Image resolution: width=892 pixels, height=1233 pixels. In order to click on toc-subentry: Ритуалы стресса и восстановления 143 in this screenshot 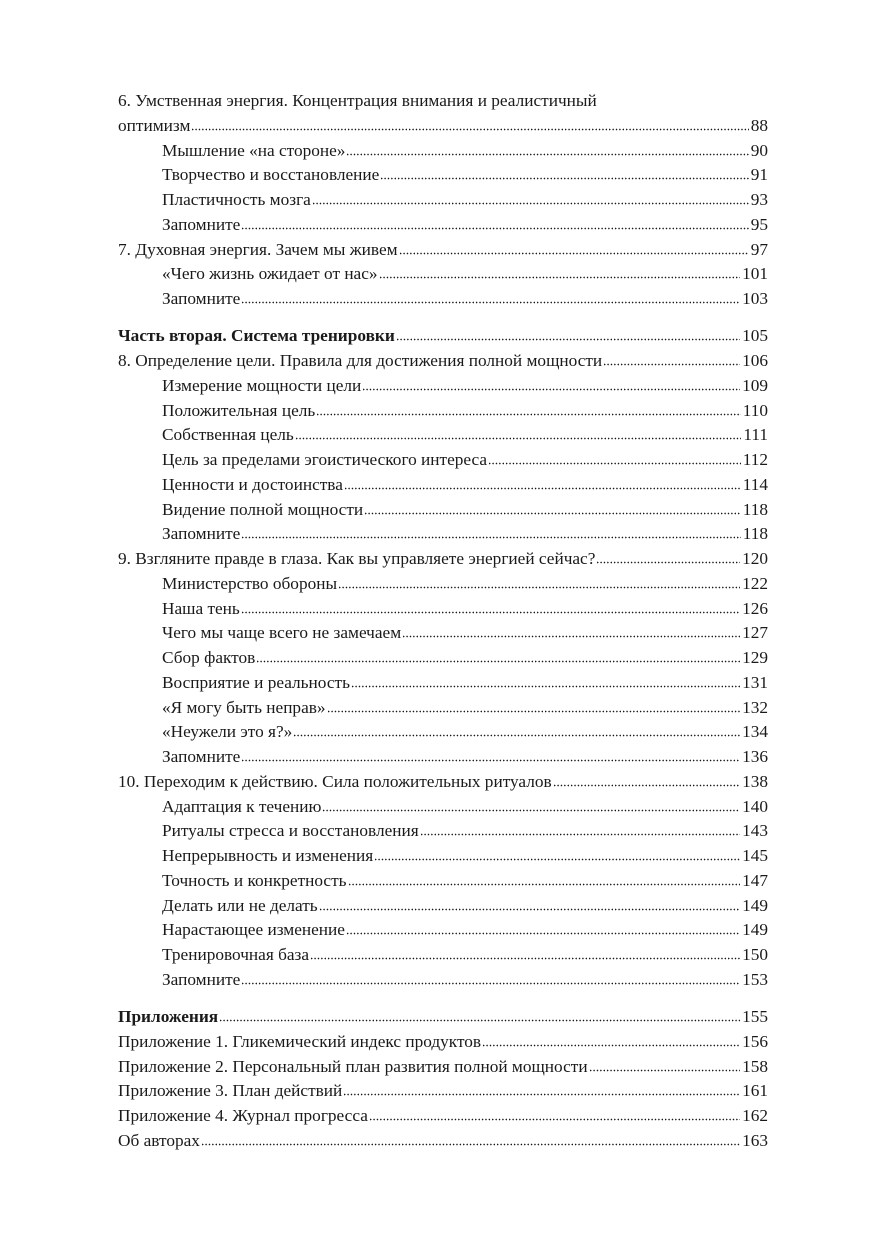, I will do `click(443, 831)`.